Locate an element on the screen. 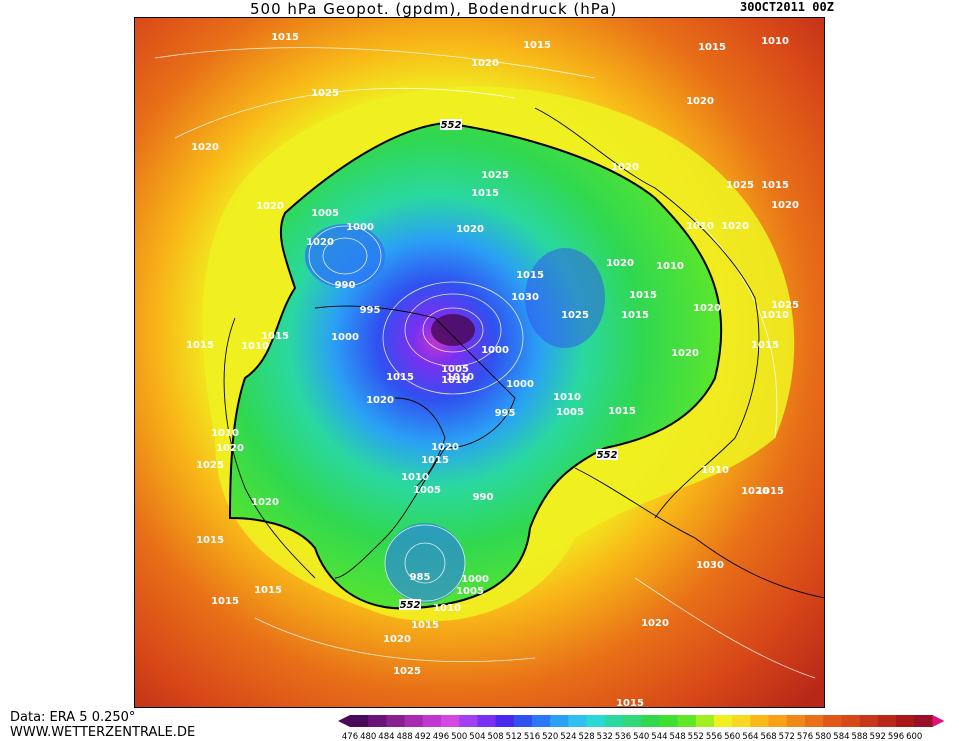 The height and width of the screenshot is (741, 959). legend-tick-label: 556 is located at coordinates (714, 736).